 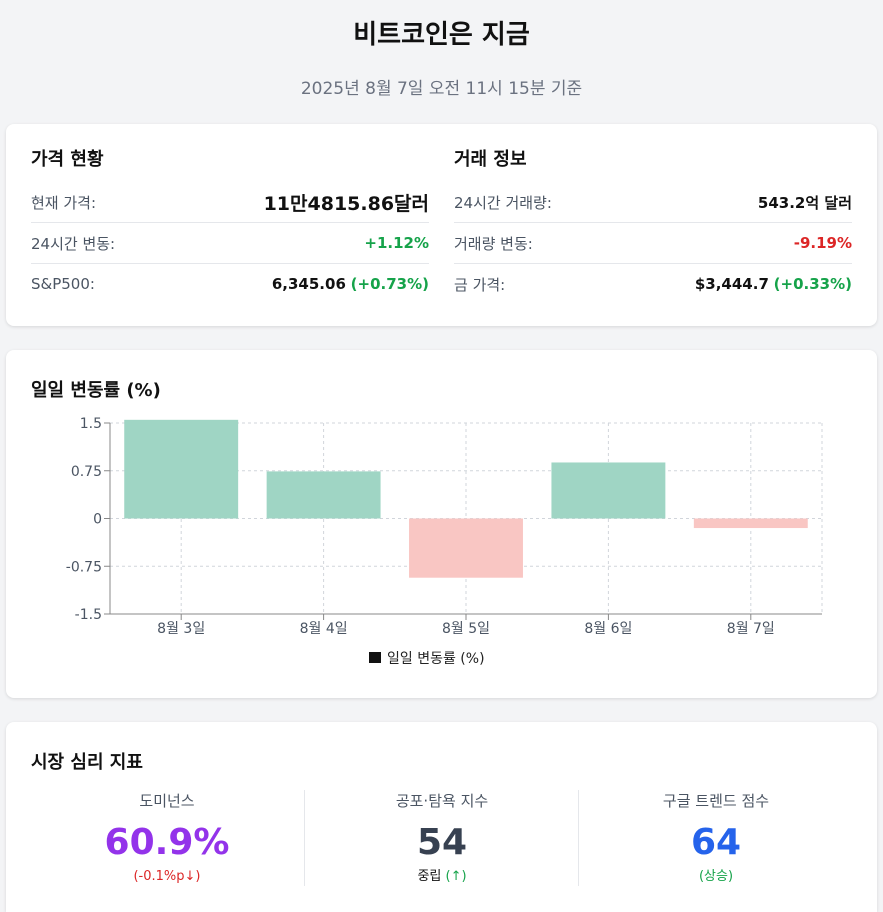 What do you see at coordinates (716, 801) in the screenshot?
I see `google-trend-label: 구글 트렌드 점수` at bounding box center [716, 801].